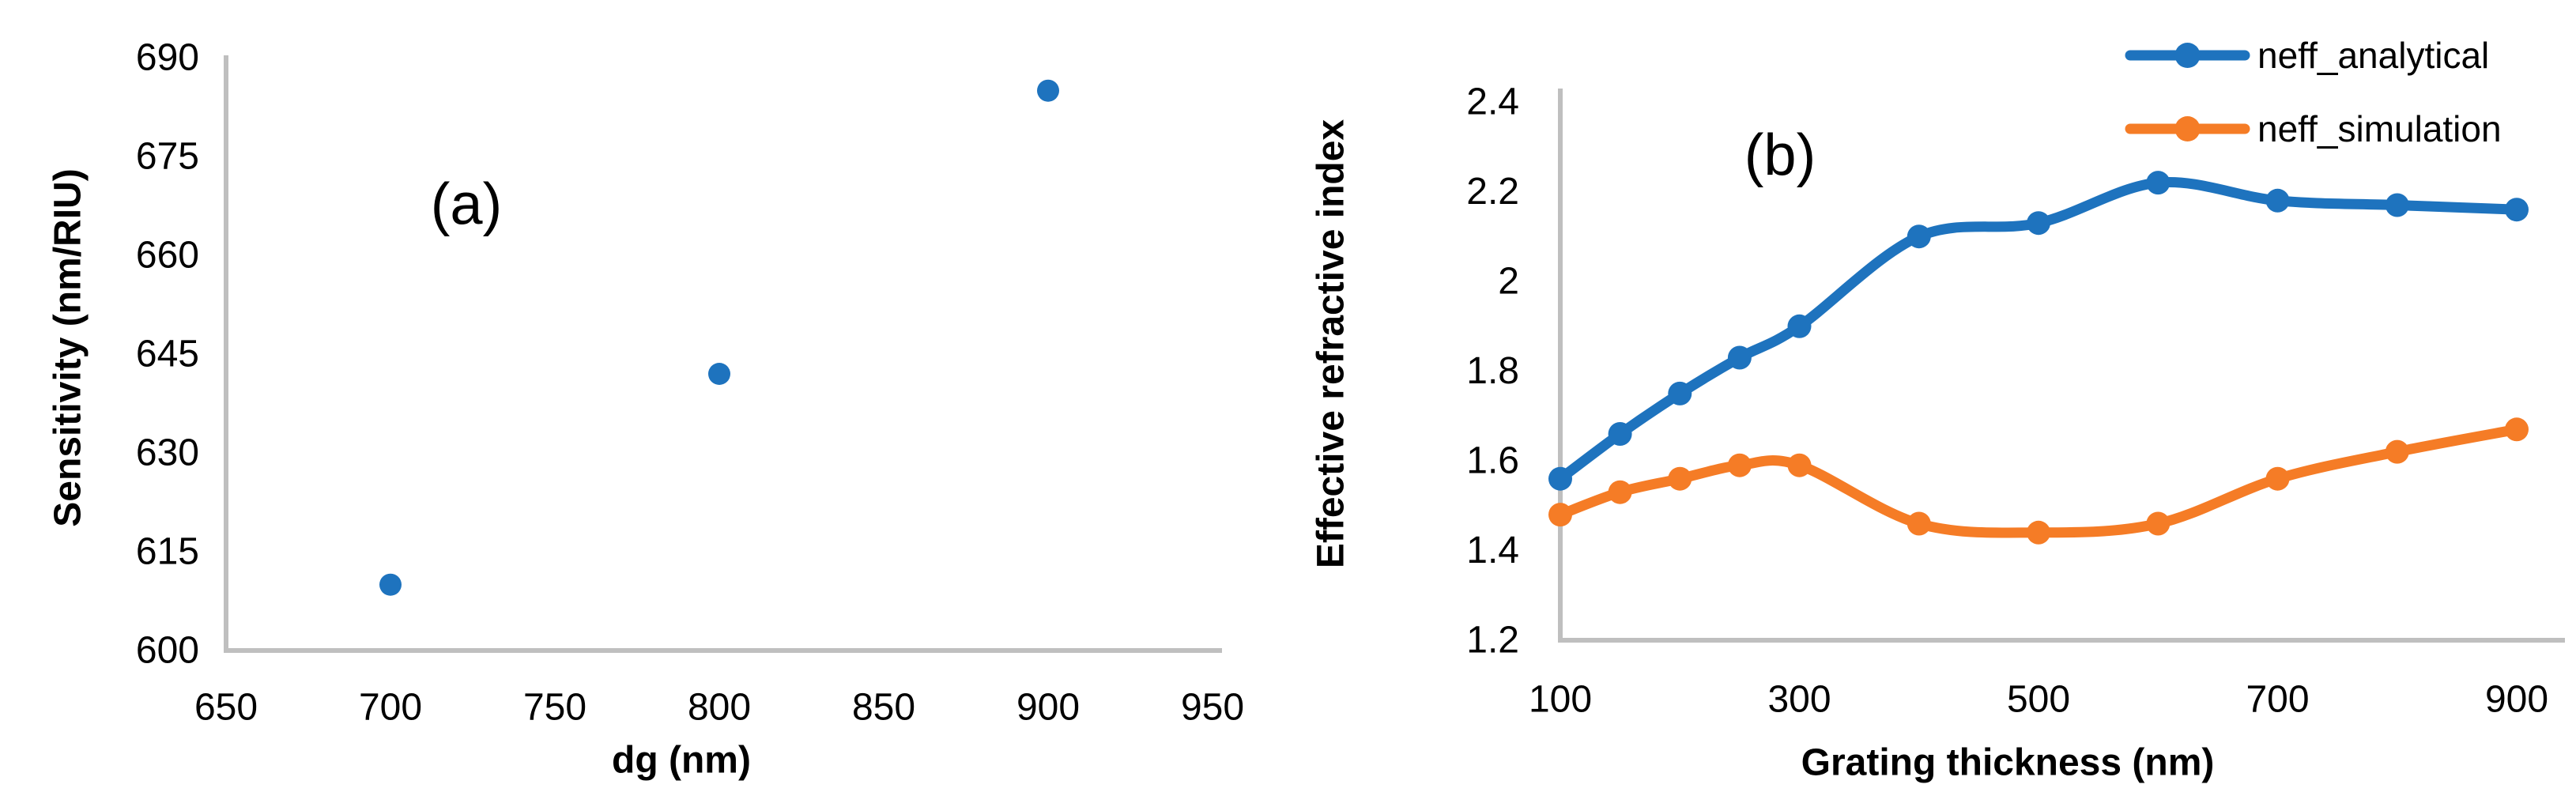 The height and width of the screenshot is (807, 2576). What do you see at coordinates (167, 453) in the screenshot?
I see `y-tick-label: 630` at bounding box center [167, 453].